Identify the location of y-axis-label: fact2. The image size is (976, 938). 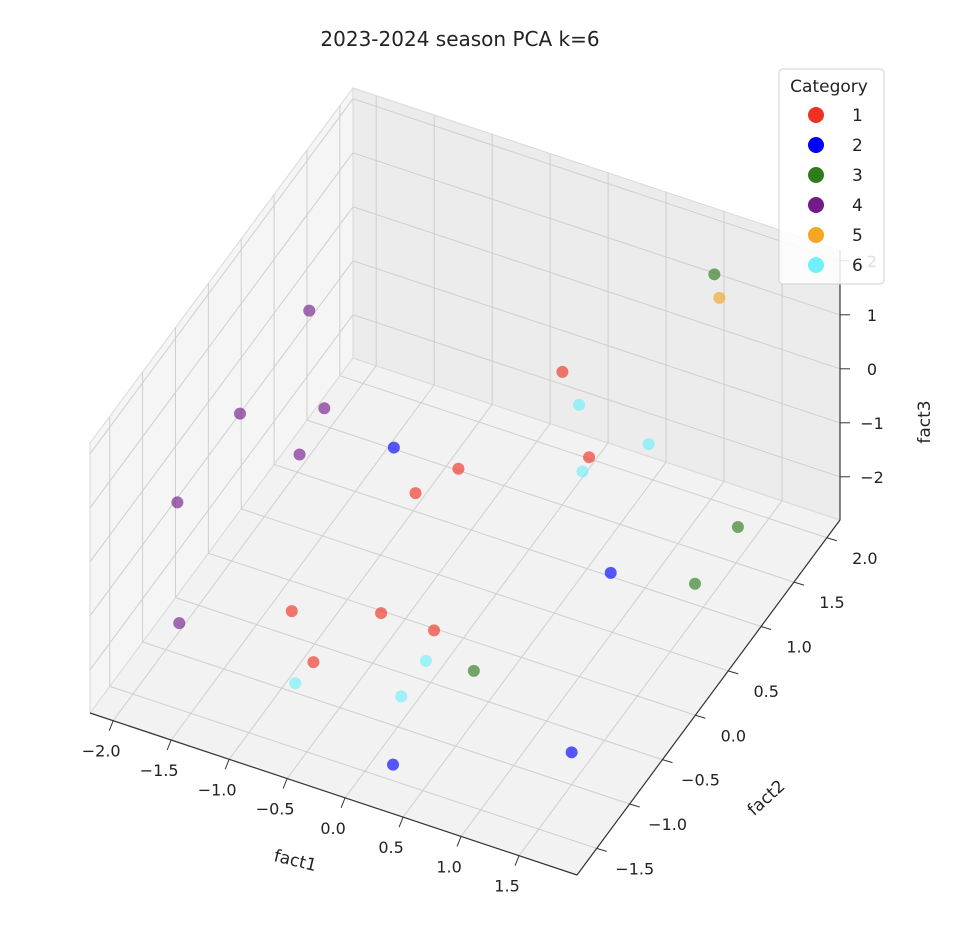
(767, 798).